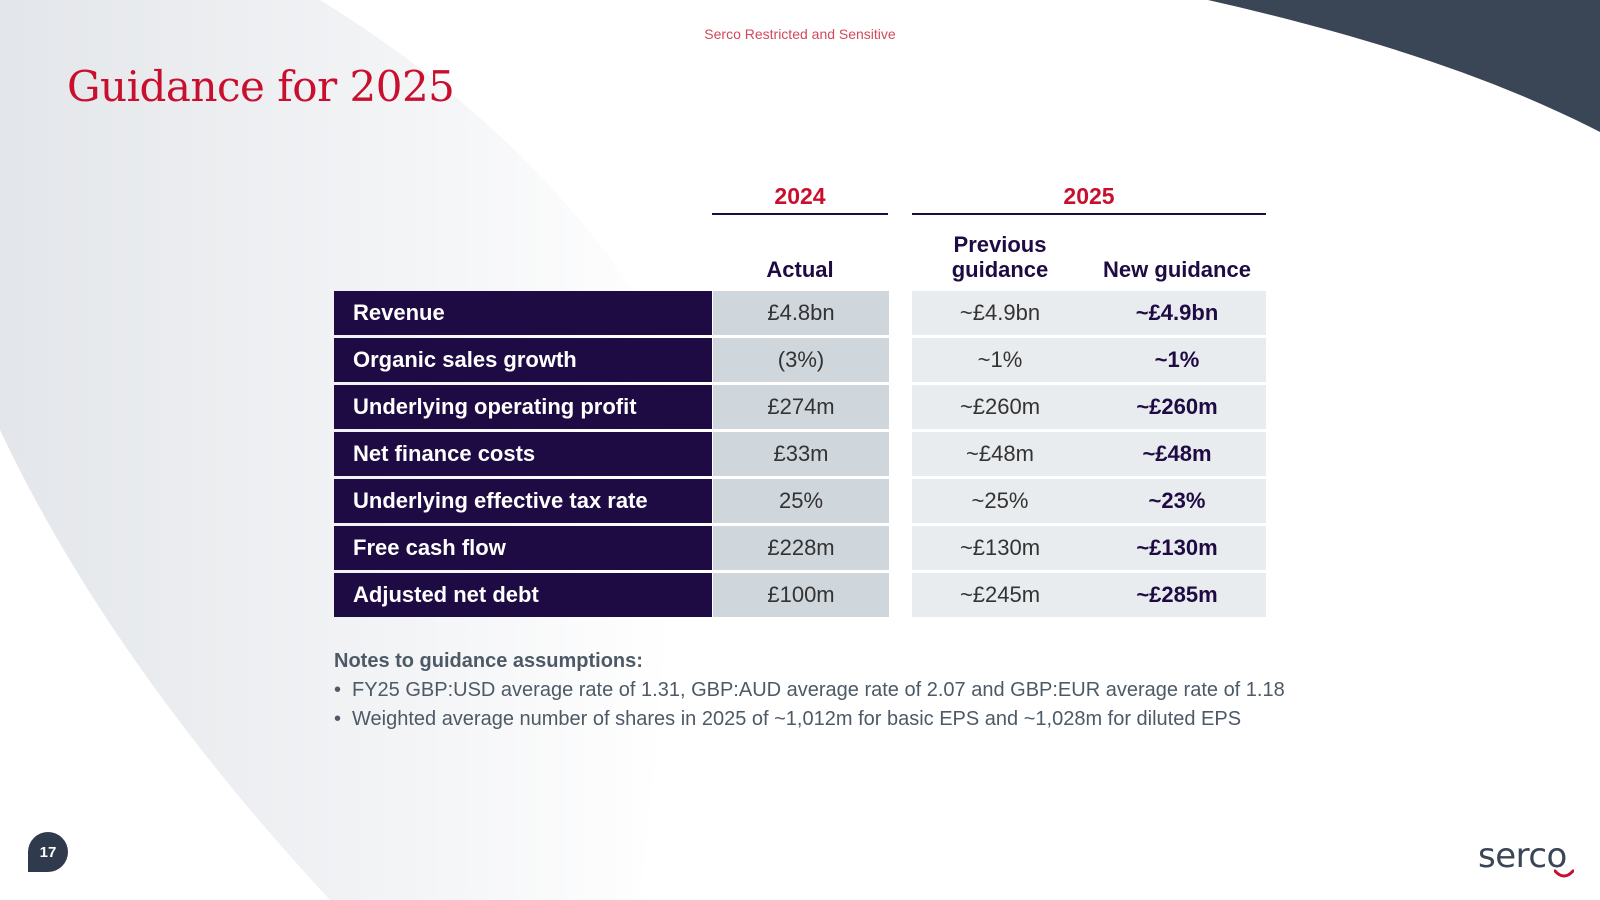 This screenshot has width=1600, height=900. Describe the element at coordinates (800, 199) in the screenshot. I see `year-2024-header: 2024` at that location.